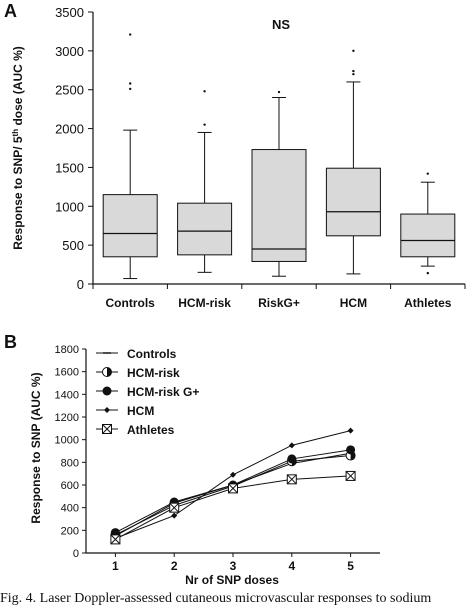 The height and width of the screenshot is (609, 474). I want to click on panel-b-y-tick-label: 600, so click(70, 486).